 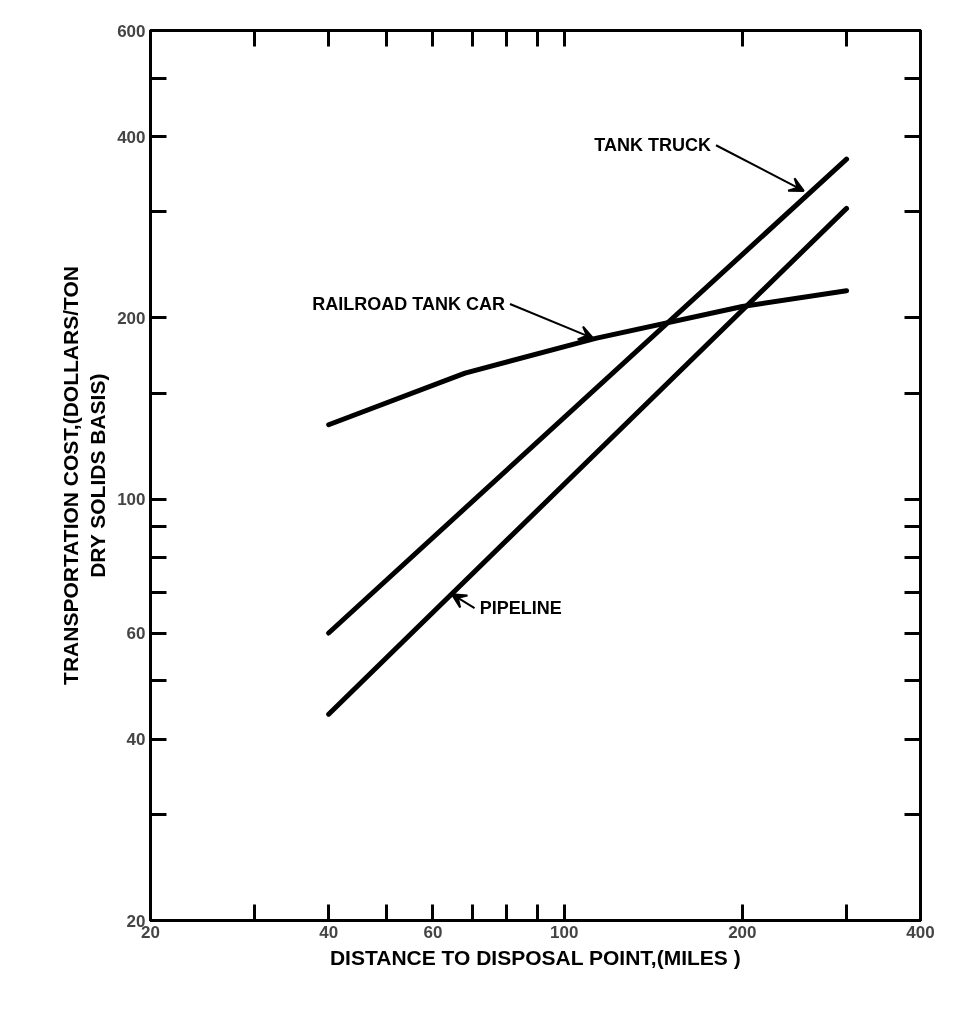 What do you see at coordinates (131, 137) in the screenshot?
I see `y-tick-label: 400` at bounding box center [131, 137].